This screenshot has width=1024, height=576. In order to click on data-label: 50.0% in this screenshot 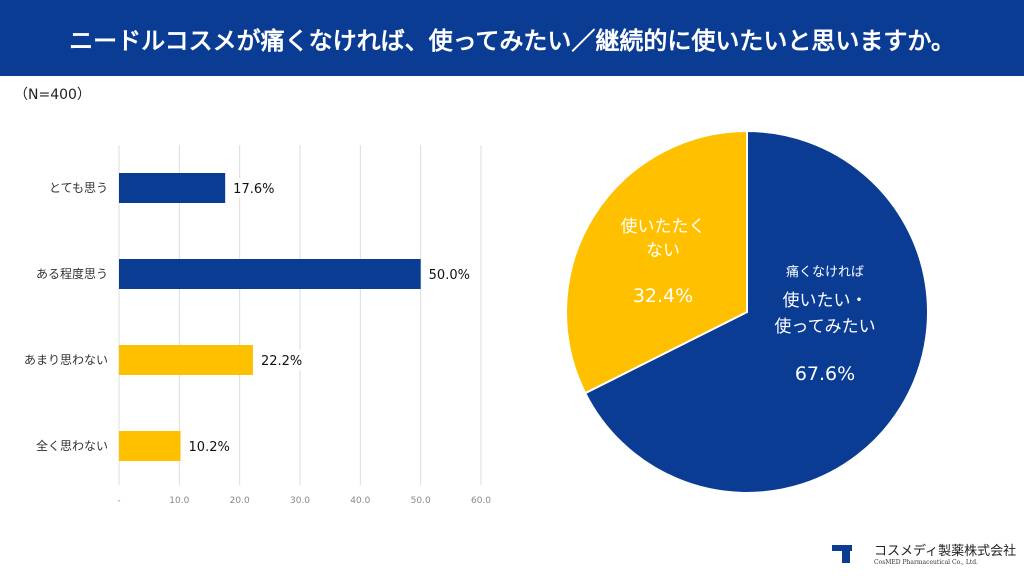, I will do `click(449, 275)`.